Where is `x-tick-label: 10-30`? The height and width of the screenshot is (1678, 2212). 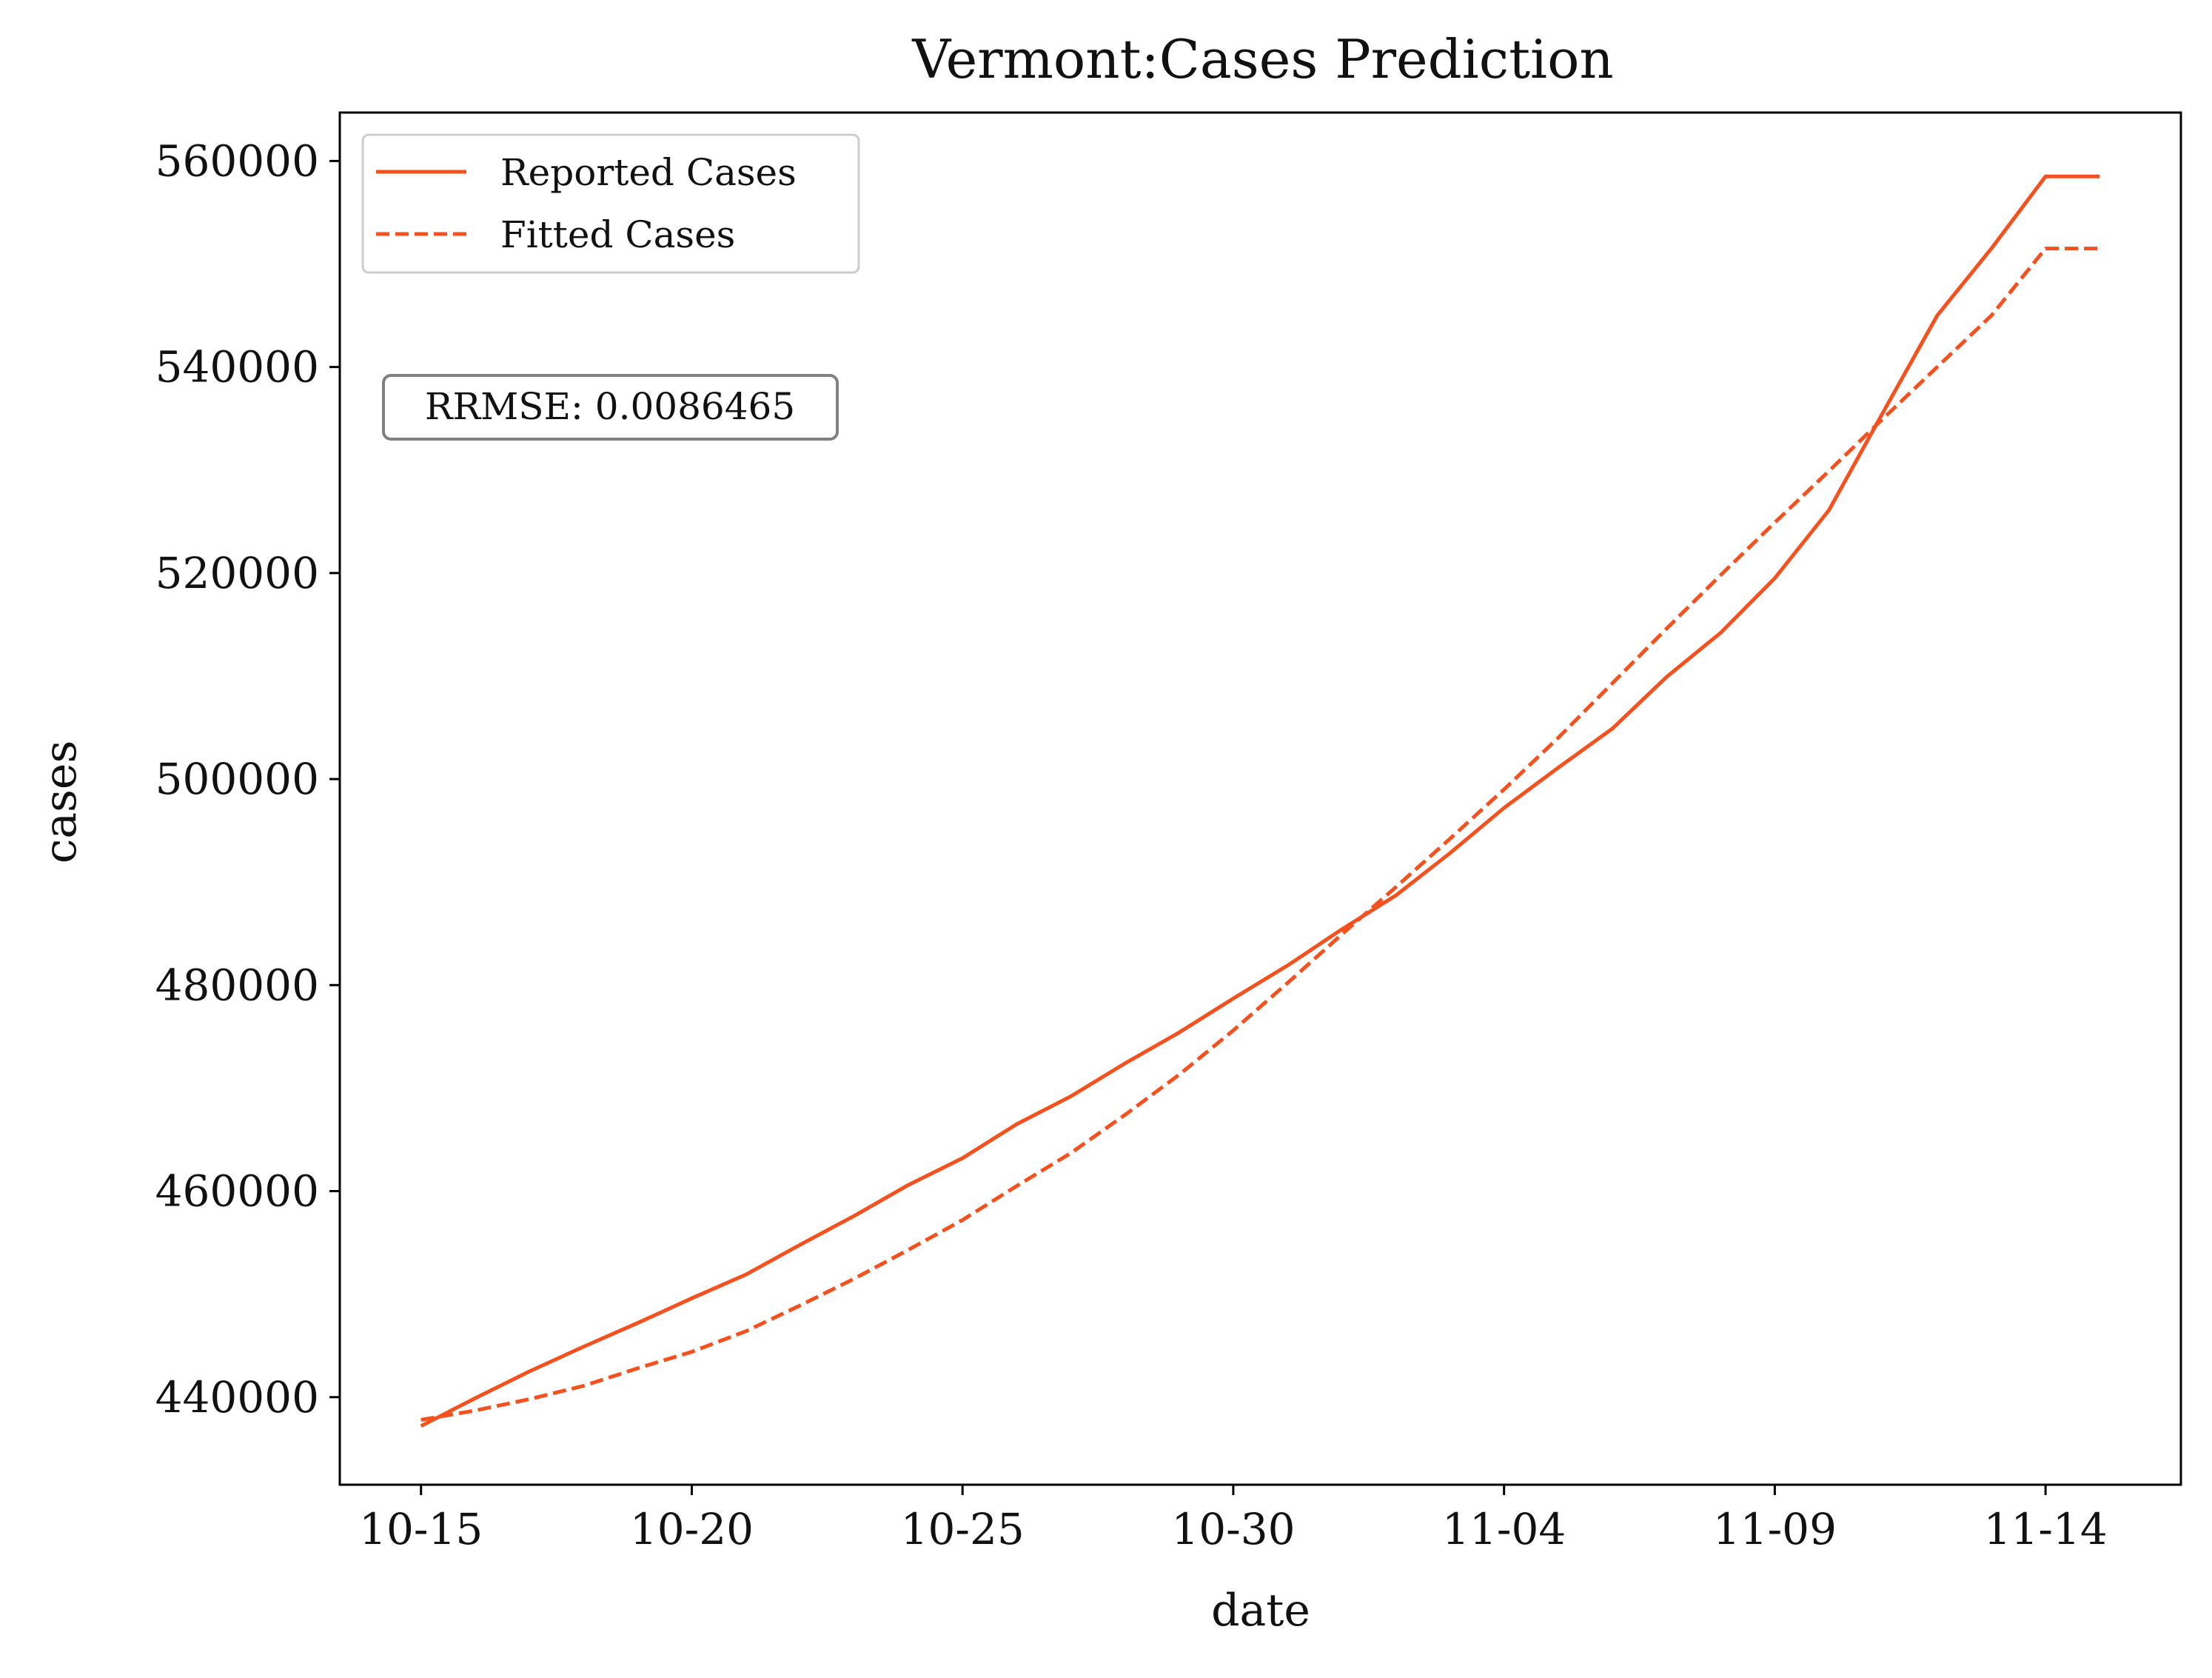 x-tick-label: 10-30 is located at coordinates (1233, 1529).